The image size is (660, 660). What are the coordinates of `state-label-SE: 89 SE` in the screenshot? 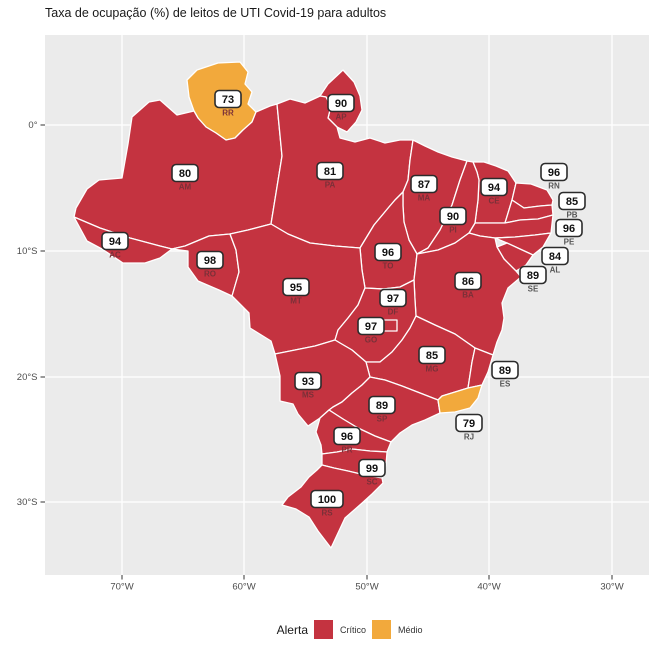 It's located at (533, 279).